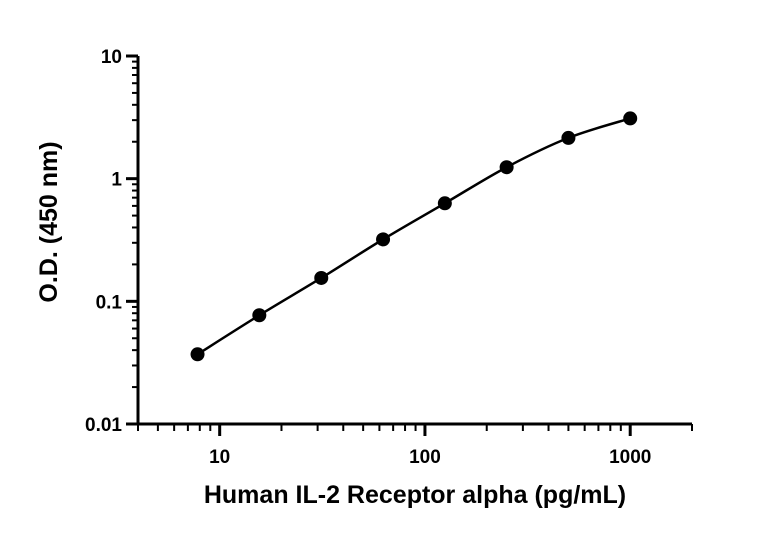 The width and height of the screenshot is (768, 534). Describe the element at coordinates (49, 221) in the screenshot. I see `y-axis-title: O.D. (450 nm)` at that location.